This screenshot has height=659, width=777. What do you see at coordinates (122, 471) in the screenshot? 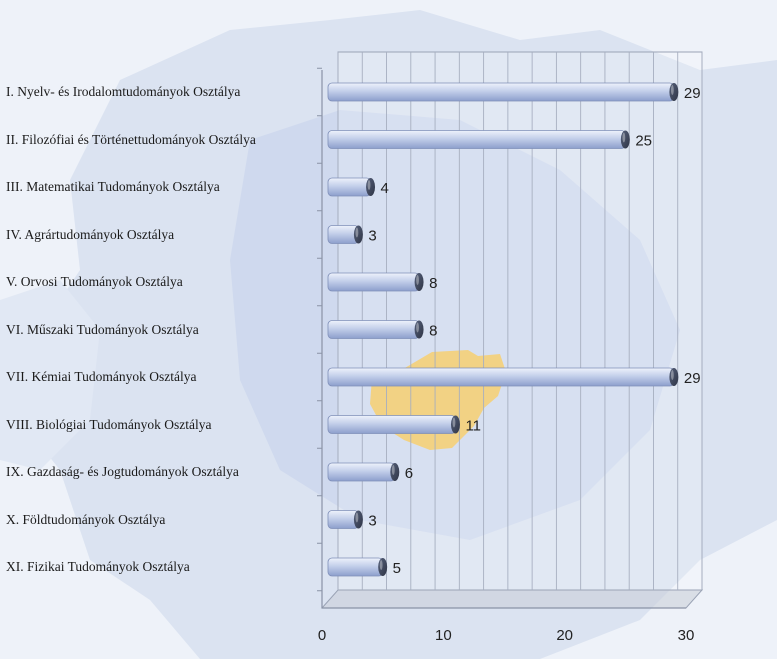
I see `category-label: IX. Gazdaság- és Jogtudományok Osztálya` at bounding box center [122, 471].